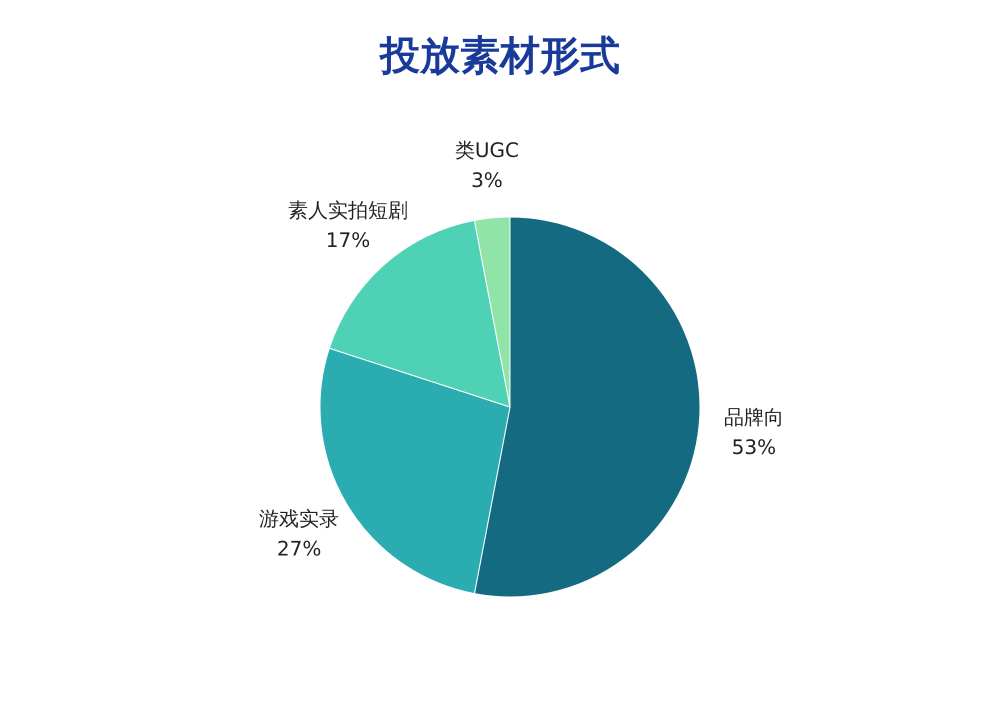 This screenshot has height=708, width=1000. Describe the element at coordinates (348, 240) in the screenshot. I see `data-label: 17%` at that location.